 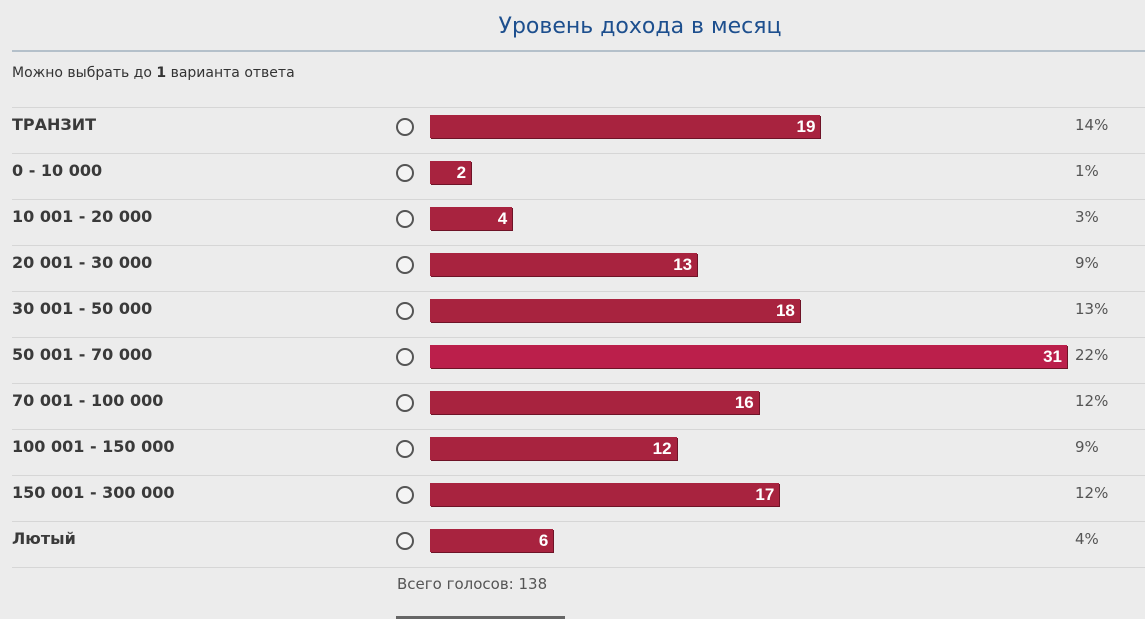 What do you see at coordinates (451, 172) in the screenshot?
I see `vote-bar: 2` at bounding box center [451, 172].